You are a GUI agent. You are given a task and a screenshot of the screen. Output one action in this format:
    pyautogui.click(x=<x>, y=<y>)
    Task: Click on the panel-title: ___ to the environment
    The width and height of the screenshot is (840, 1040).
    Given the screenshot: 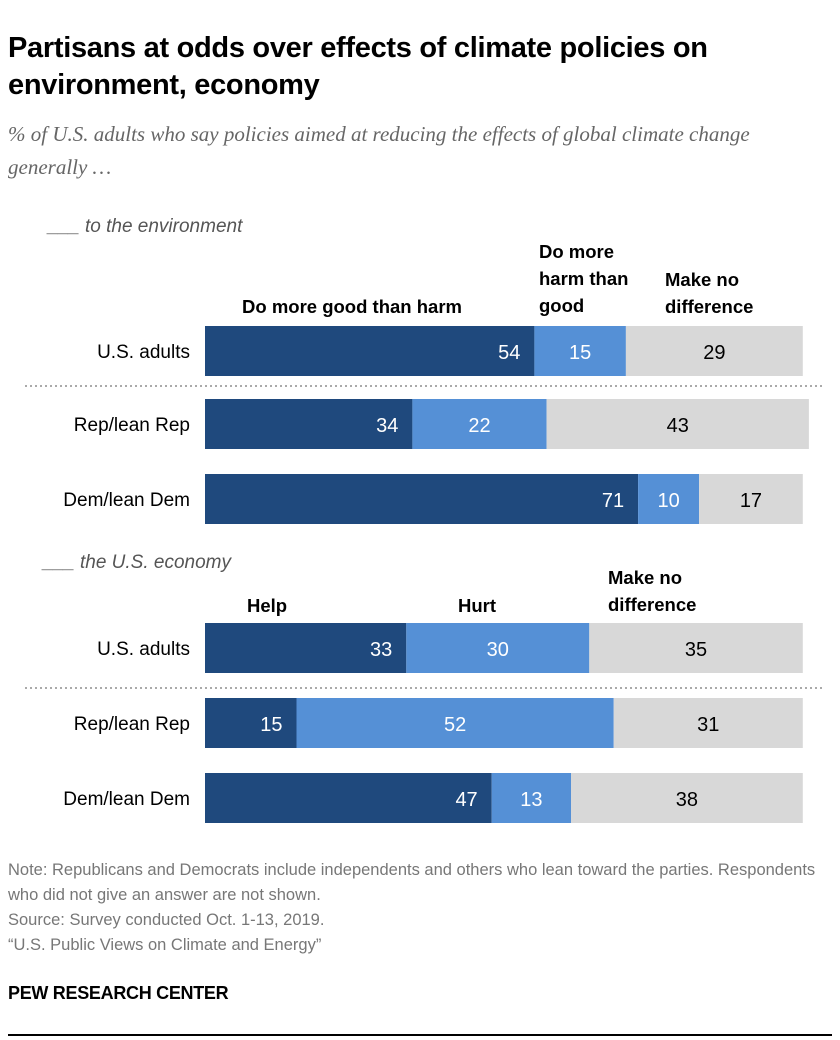 What is the action you would take?
    pyautogui.click(x=144, y=226)
    